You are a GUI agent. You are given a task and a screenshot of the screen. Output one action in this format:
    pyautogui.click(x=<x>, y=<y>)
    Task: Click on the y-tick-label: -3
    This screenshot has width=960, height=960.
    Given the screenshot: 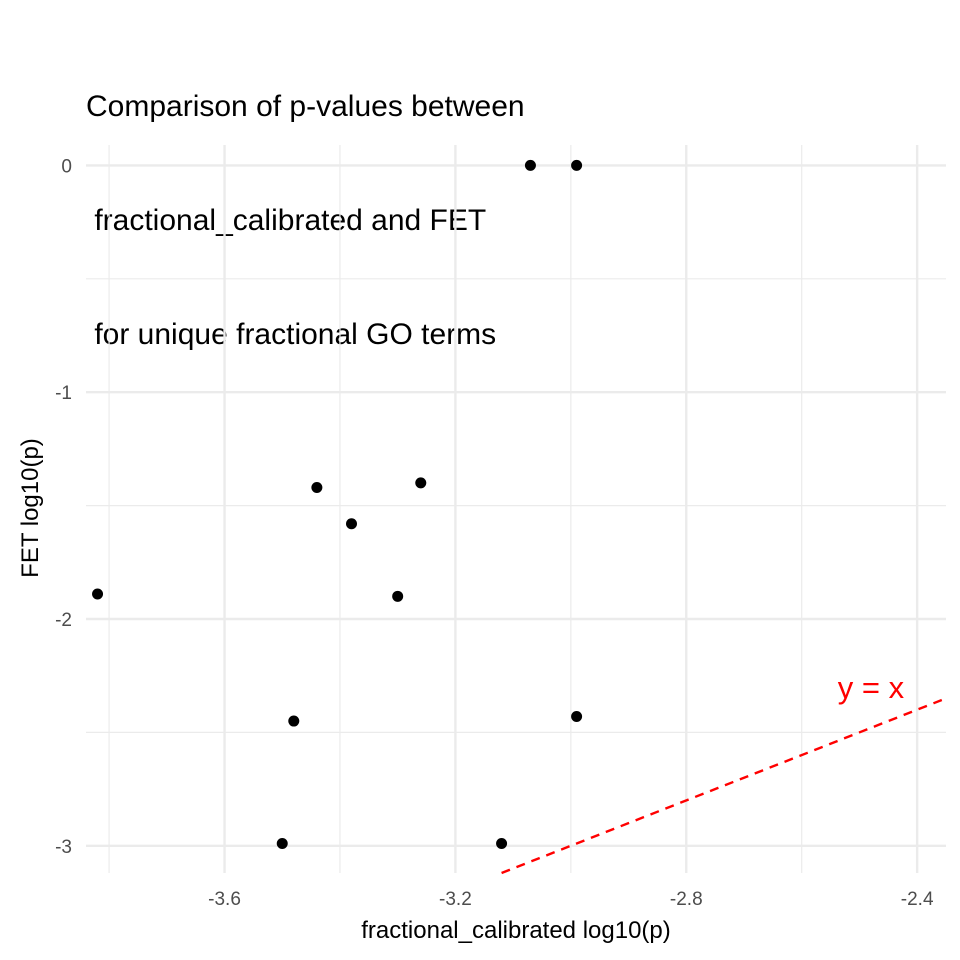 What is the action you would take?
    pyautogui.click(x=63, y=847)
    